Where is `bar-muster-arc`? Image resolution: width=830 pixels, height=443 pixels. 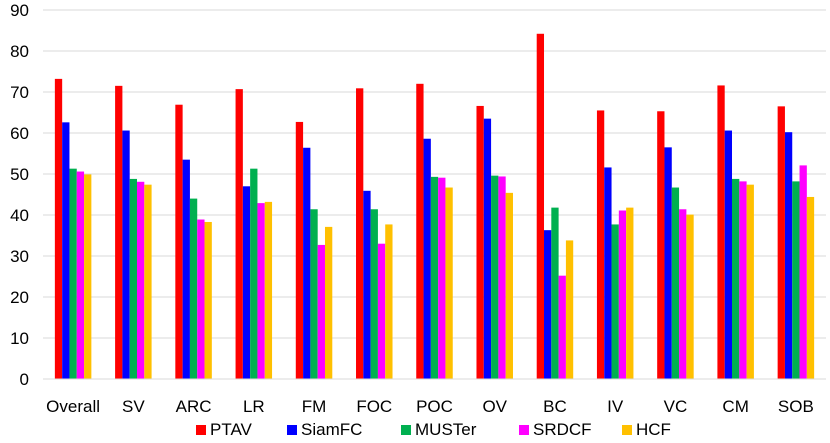
bar-muster-arc is located at coordinates (193, 288).